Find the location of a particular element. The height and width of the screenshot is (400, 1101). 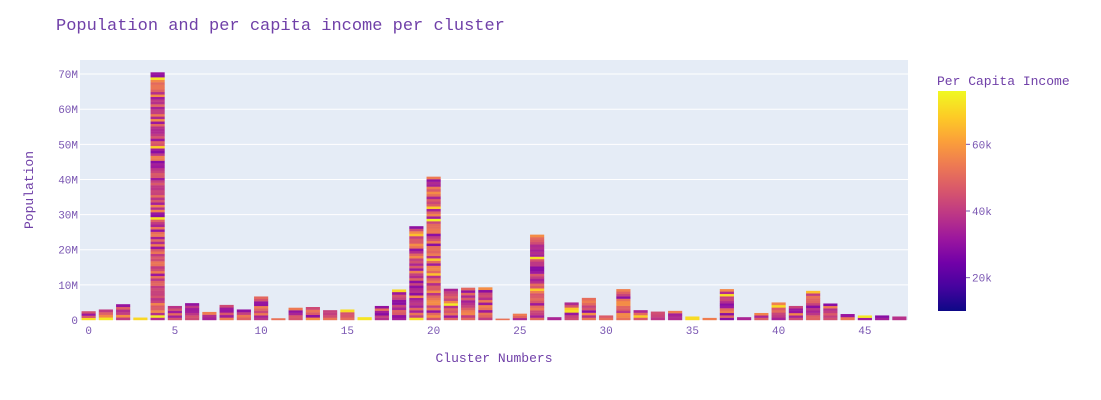

x-tick-label: 10 is located at coordinates (261, 332).